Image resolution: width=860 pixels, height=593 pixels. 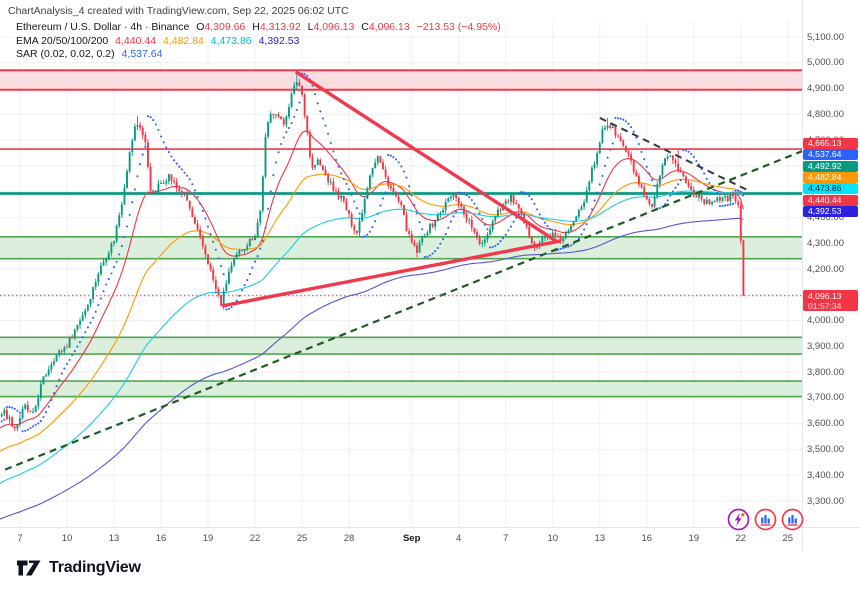 What do you see at coordinates (825, 217) in the screenshot?
I see `price-tick-label: 4,400.00` at bounding box center [825, 217].